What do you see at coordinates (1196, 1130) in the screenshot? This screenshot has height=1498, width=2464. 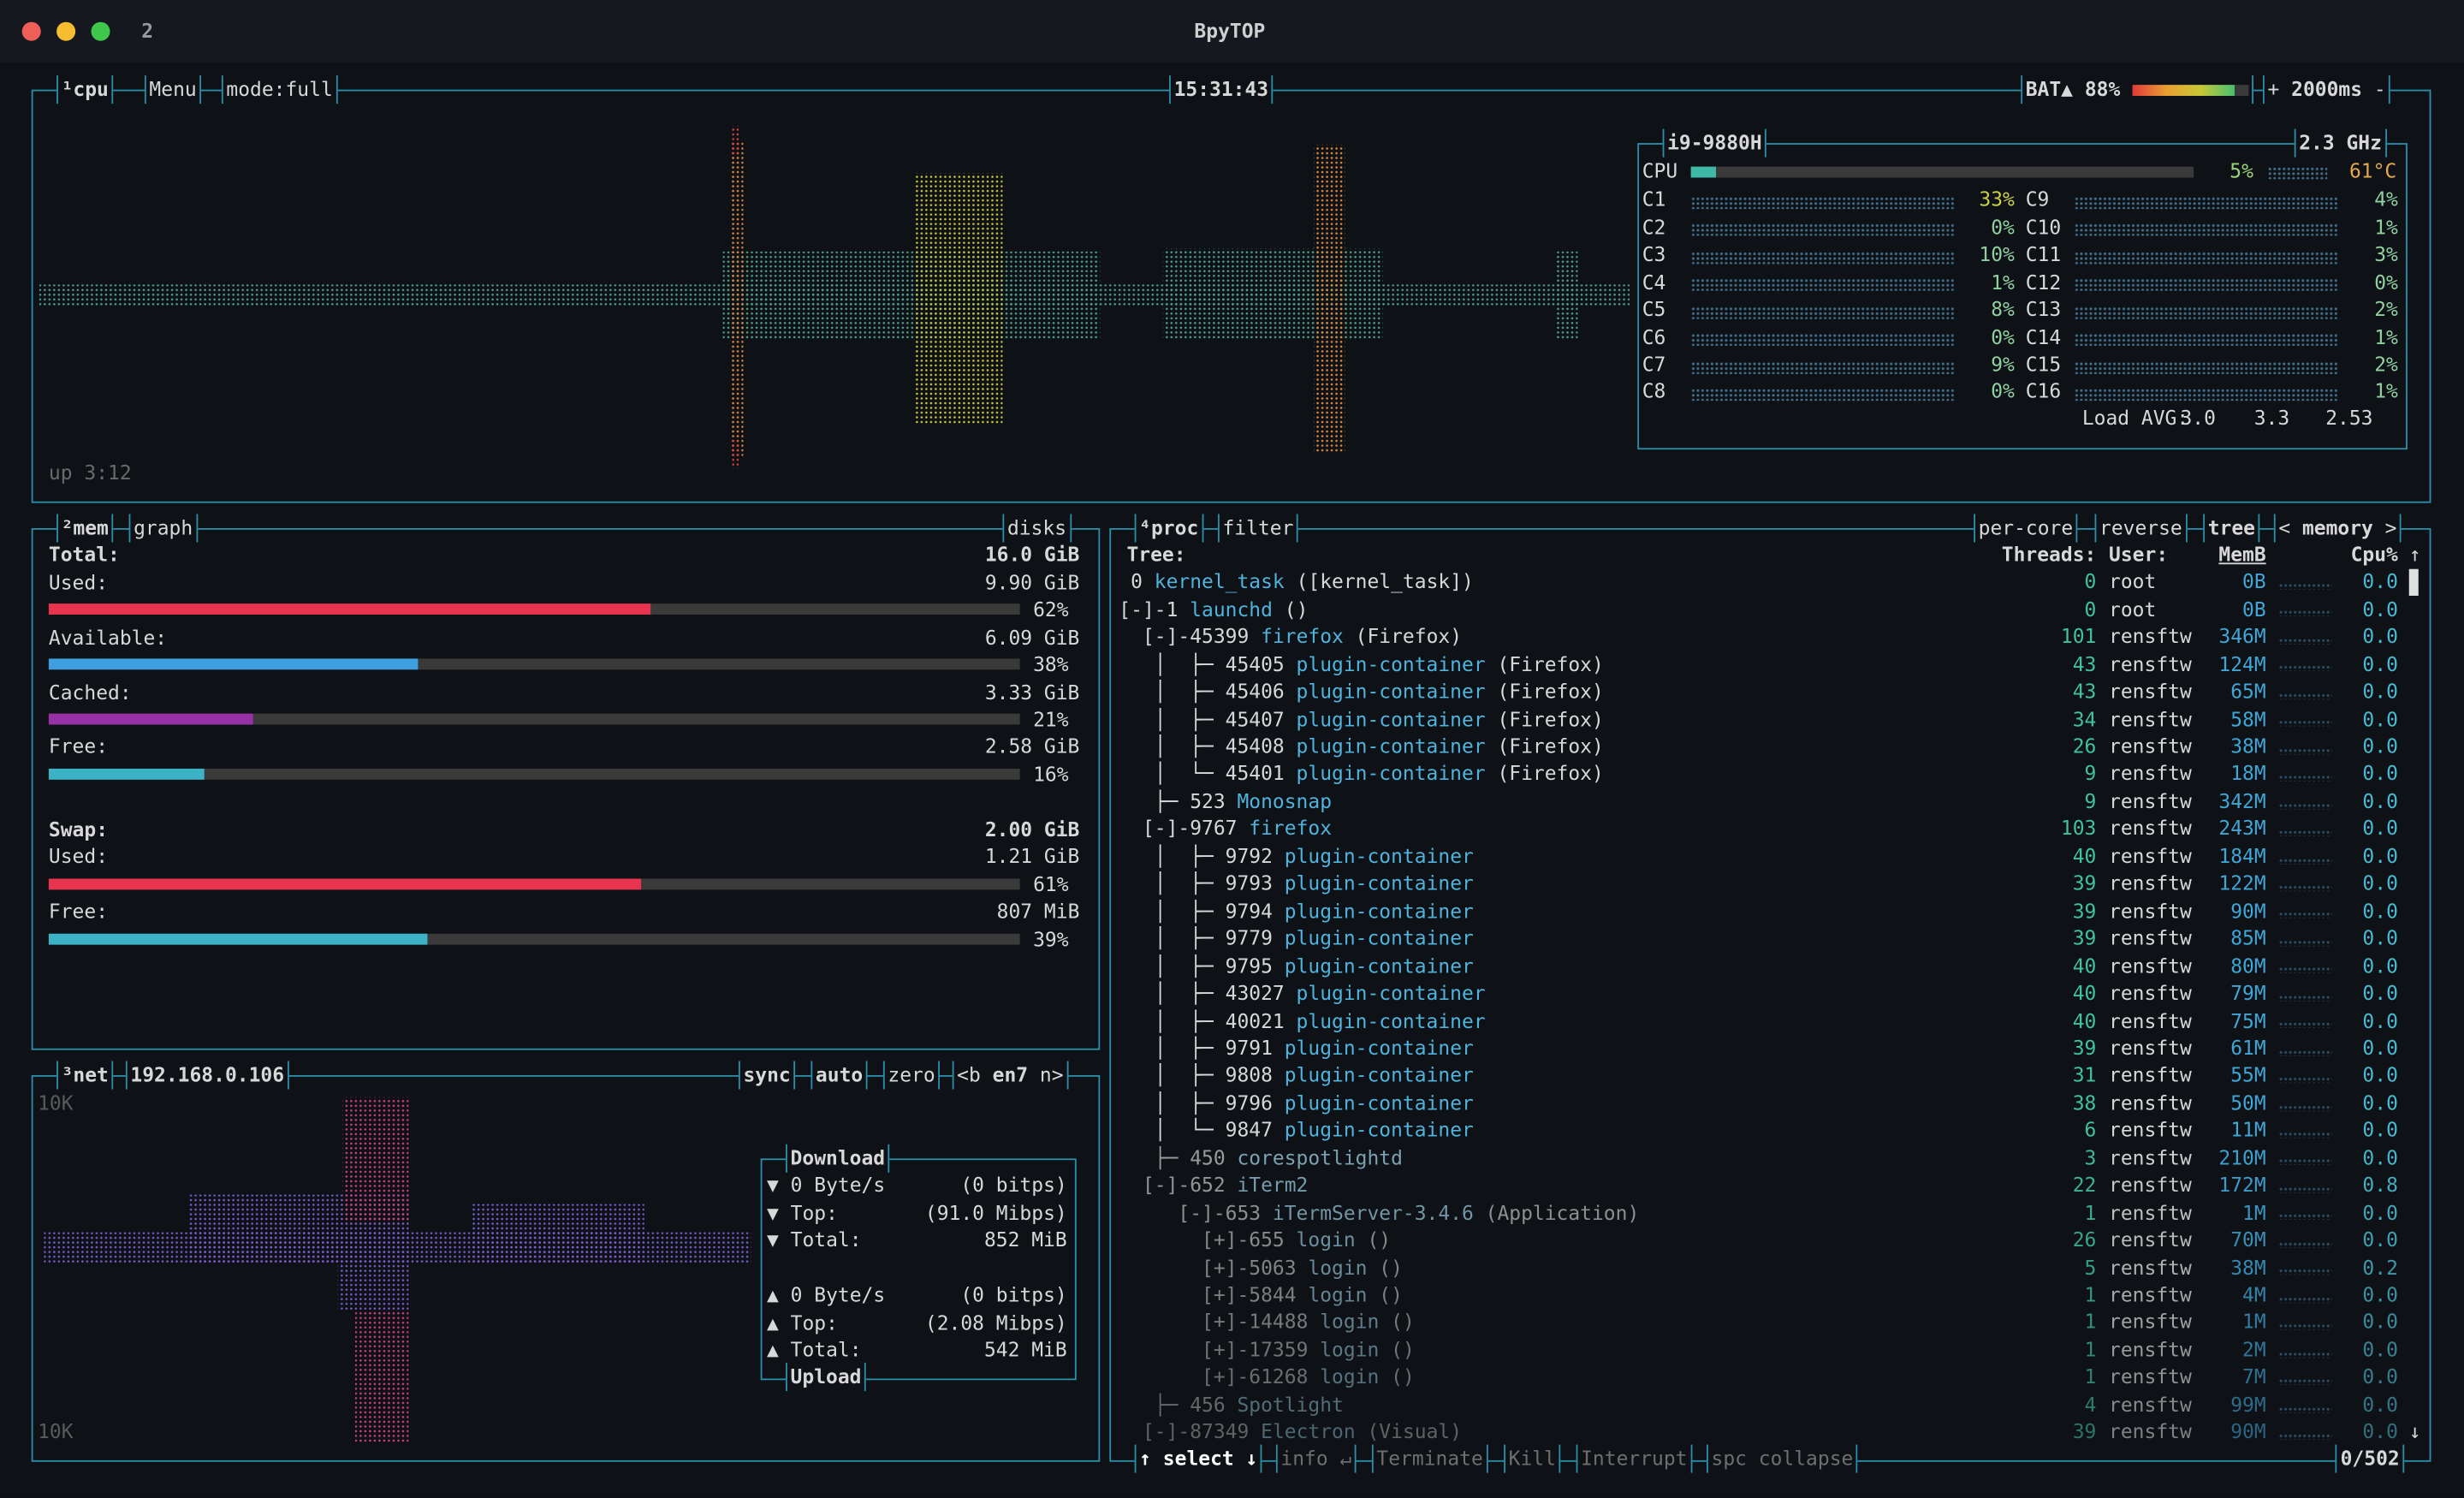 I see `process-tree: │ └─ 9847` at bounding box center [1196, 1130].